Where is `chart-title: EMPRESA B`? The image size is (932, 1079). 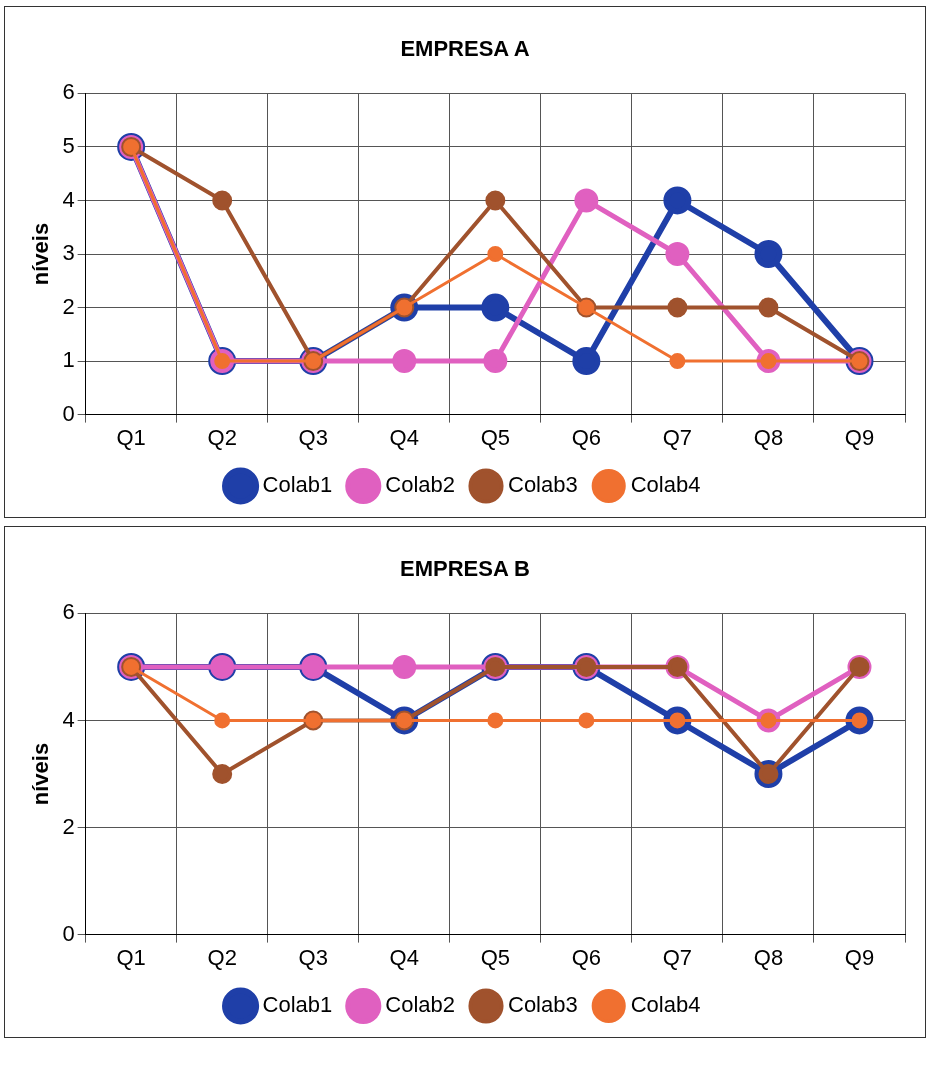
chart-title: EMPRESA B is located at coordinates (465, 569).